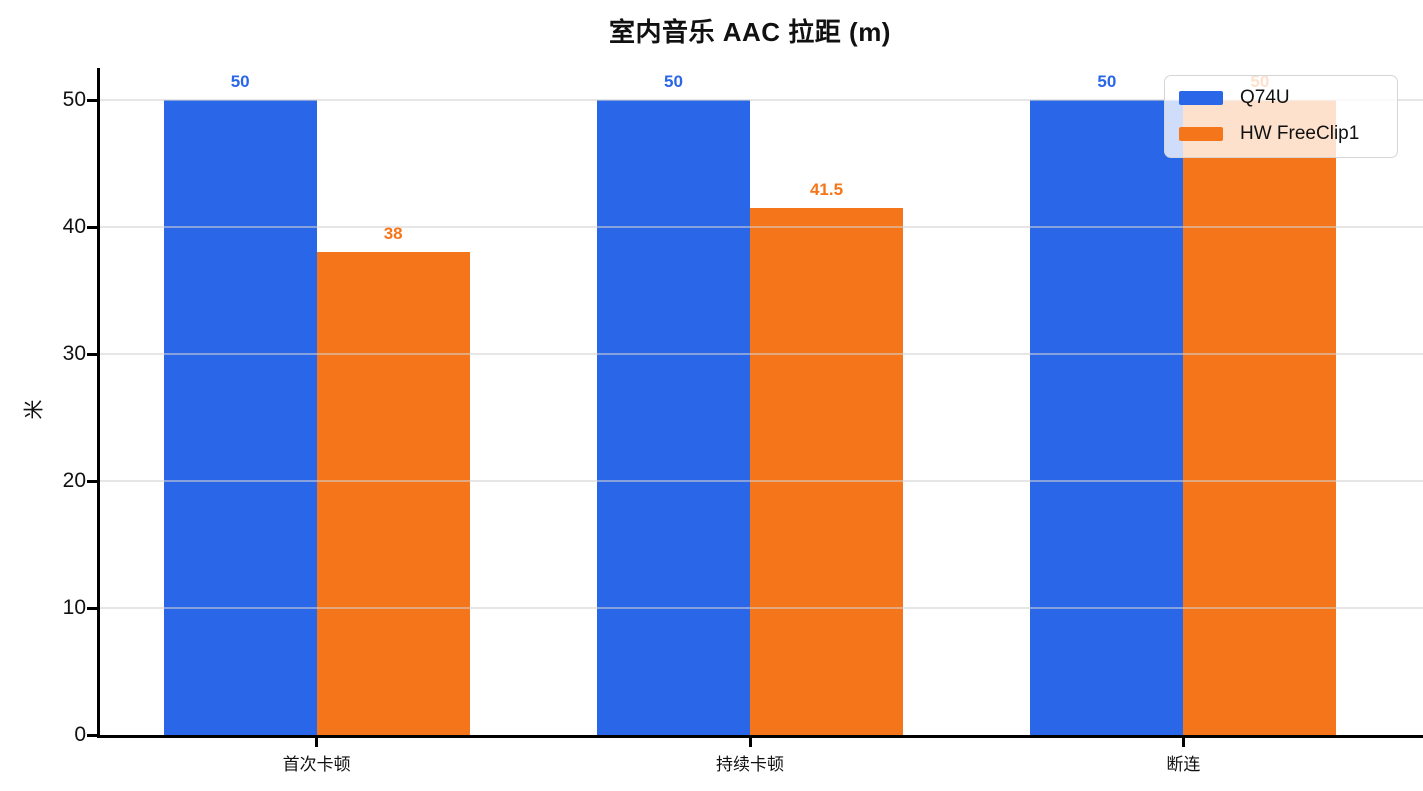 Image resolution: width=1423 pixels, height=791 pixels. What do you see at coordinates (80, 734) in the screenshot?
I see `y-tick-label: 0` at bounding box center [80, 734].